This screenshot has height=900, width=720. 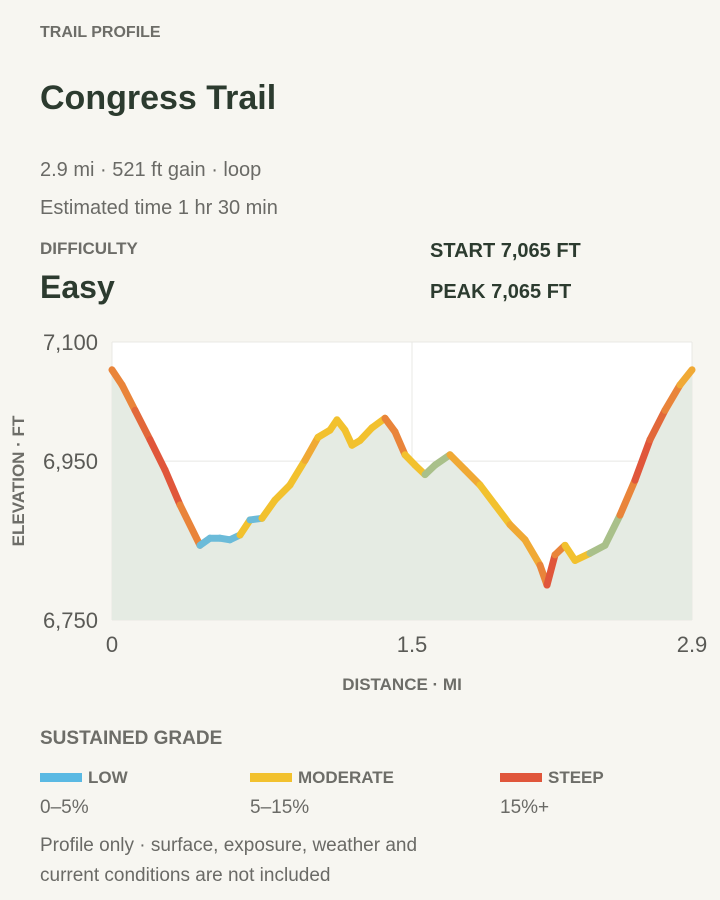 I want to click on y-axis-label: ELEVATION · FT, so click(x=18, y=480).